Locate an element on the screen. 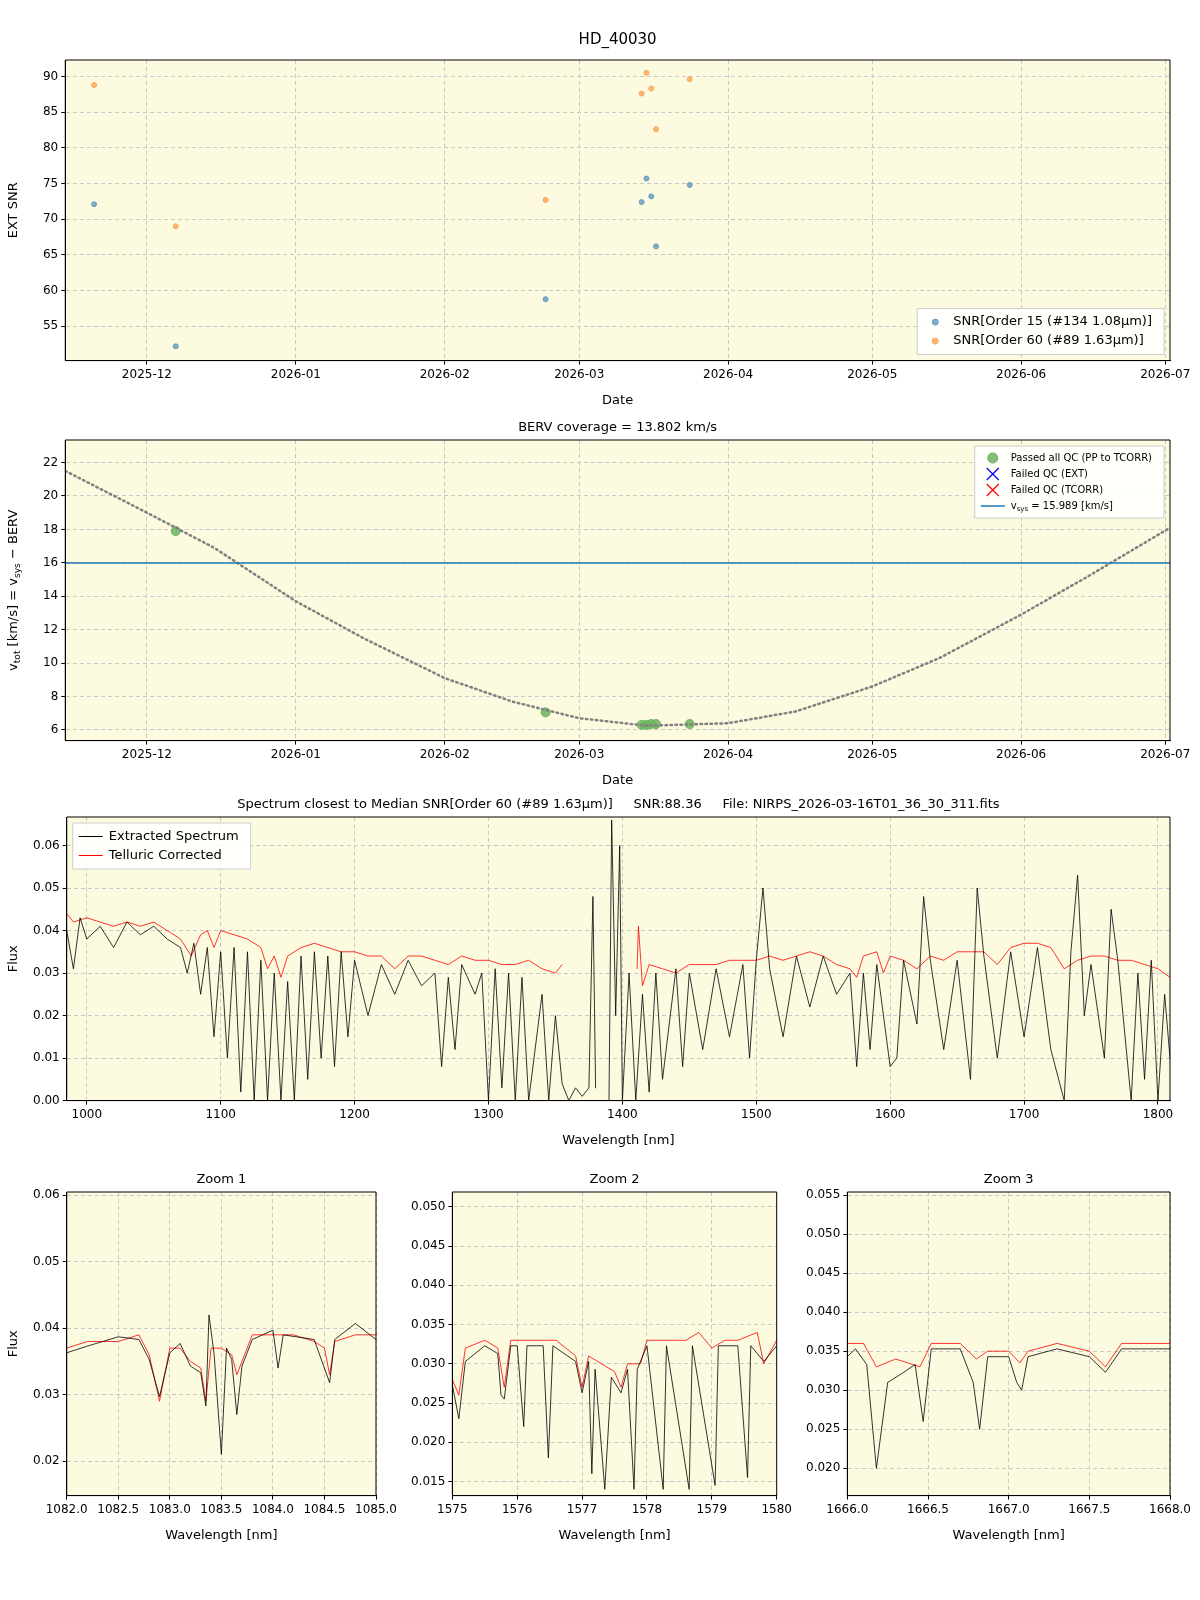 This screenshot has height=1600, width=1200. x-tick-label: 1668.0 is located at coordinates (1170, 1508).